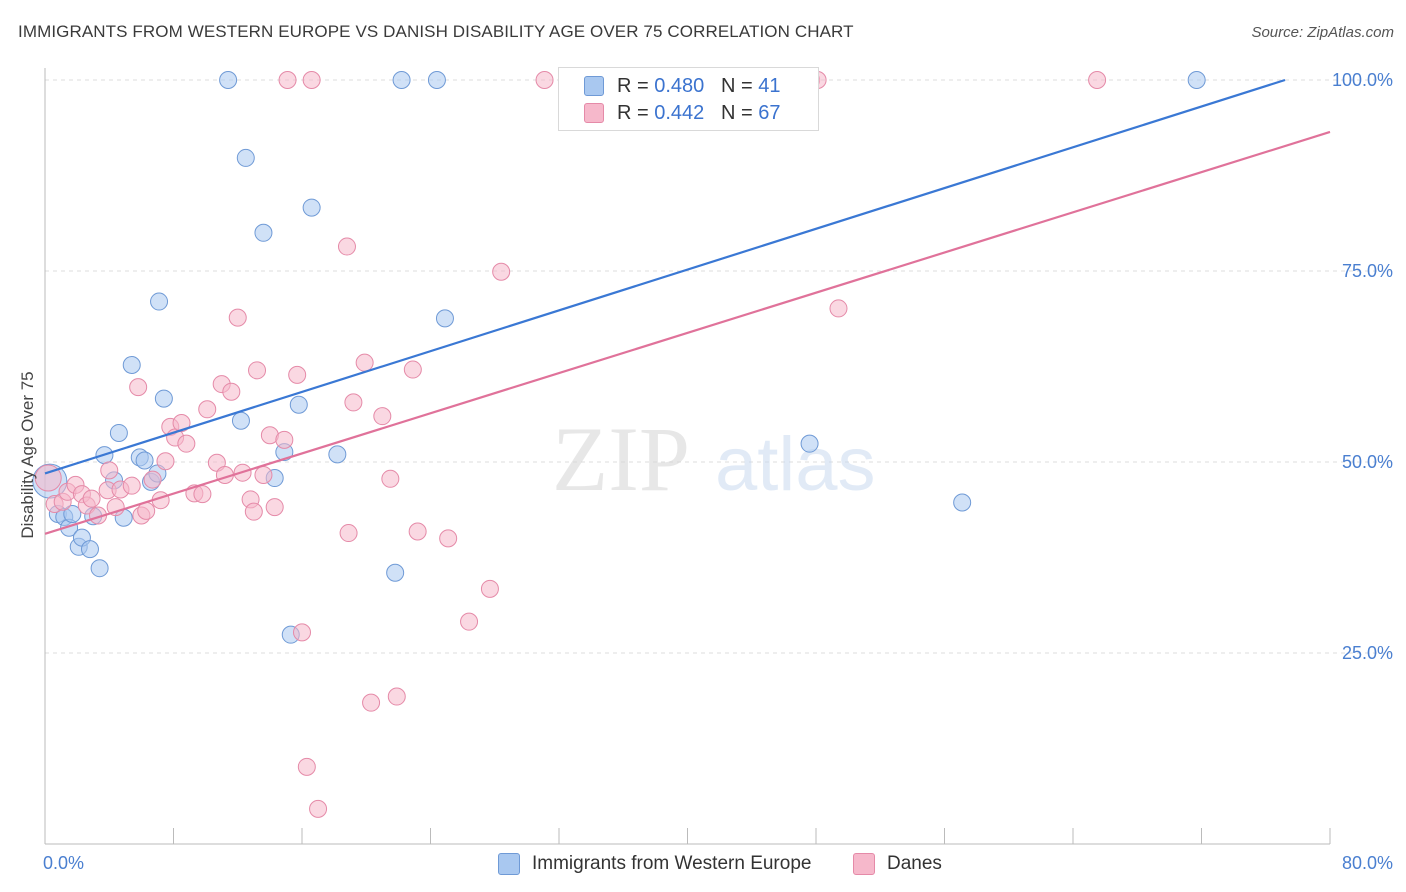 The height and width of the screenshot is (892, 1406). What do you see at coordinates (769, 85) in the screenshot?
I see `n-value: 41` at bounding box center [769, 85].